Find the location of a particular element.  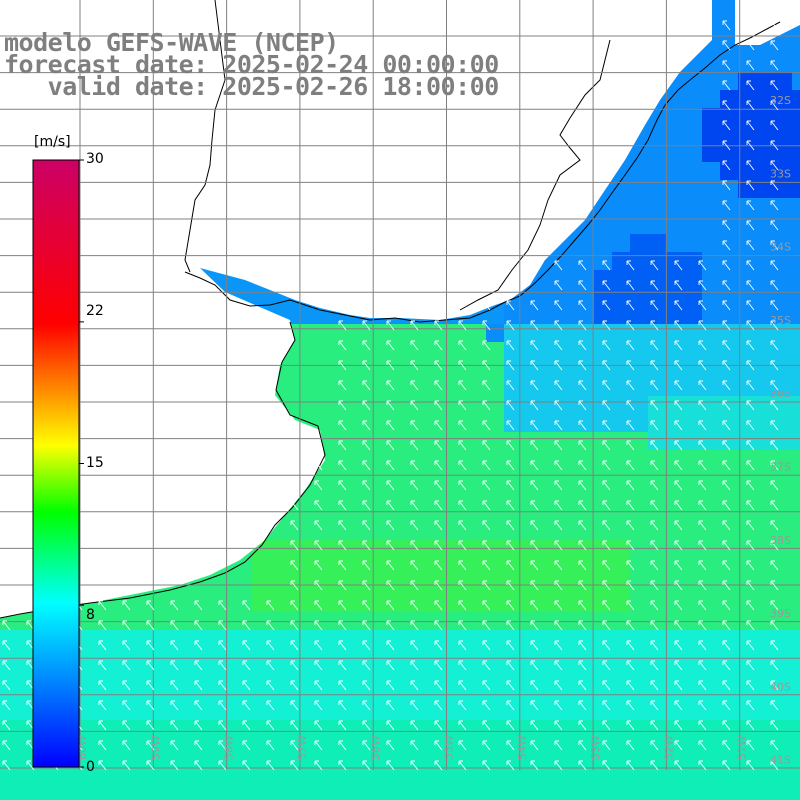

colorbar is located at coordinates (56, 463).